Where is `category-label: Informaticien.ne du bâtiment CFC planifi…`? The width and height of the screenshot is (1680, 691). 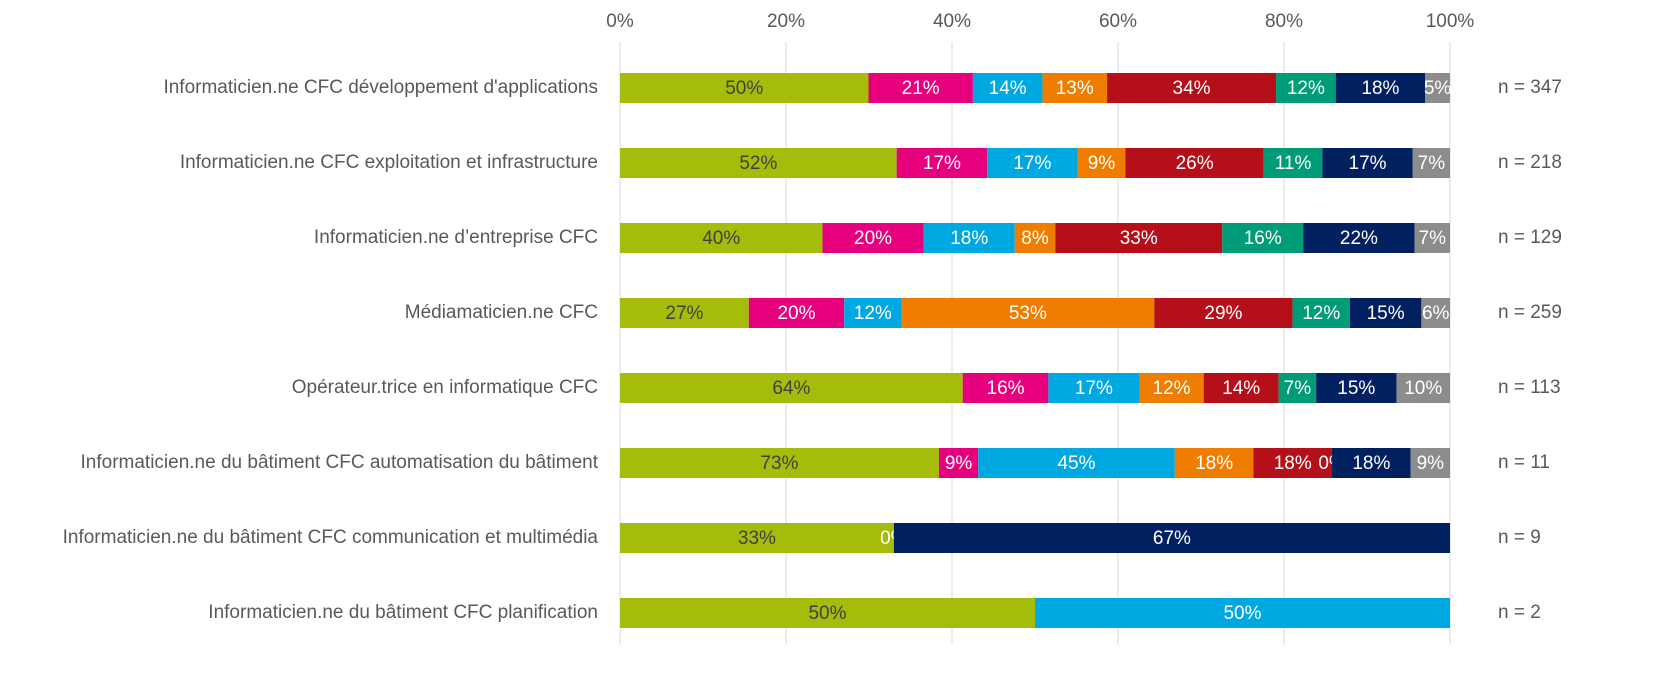 category-label: Informaticien.ne du bâtiment CFC planifi… is located at coordinates (403, 612).